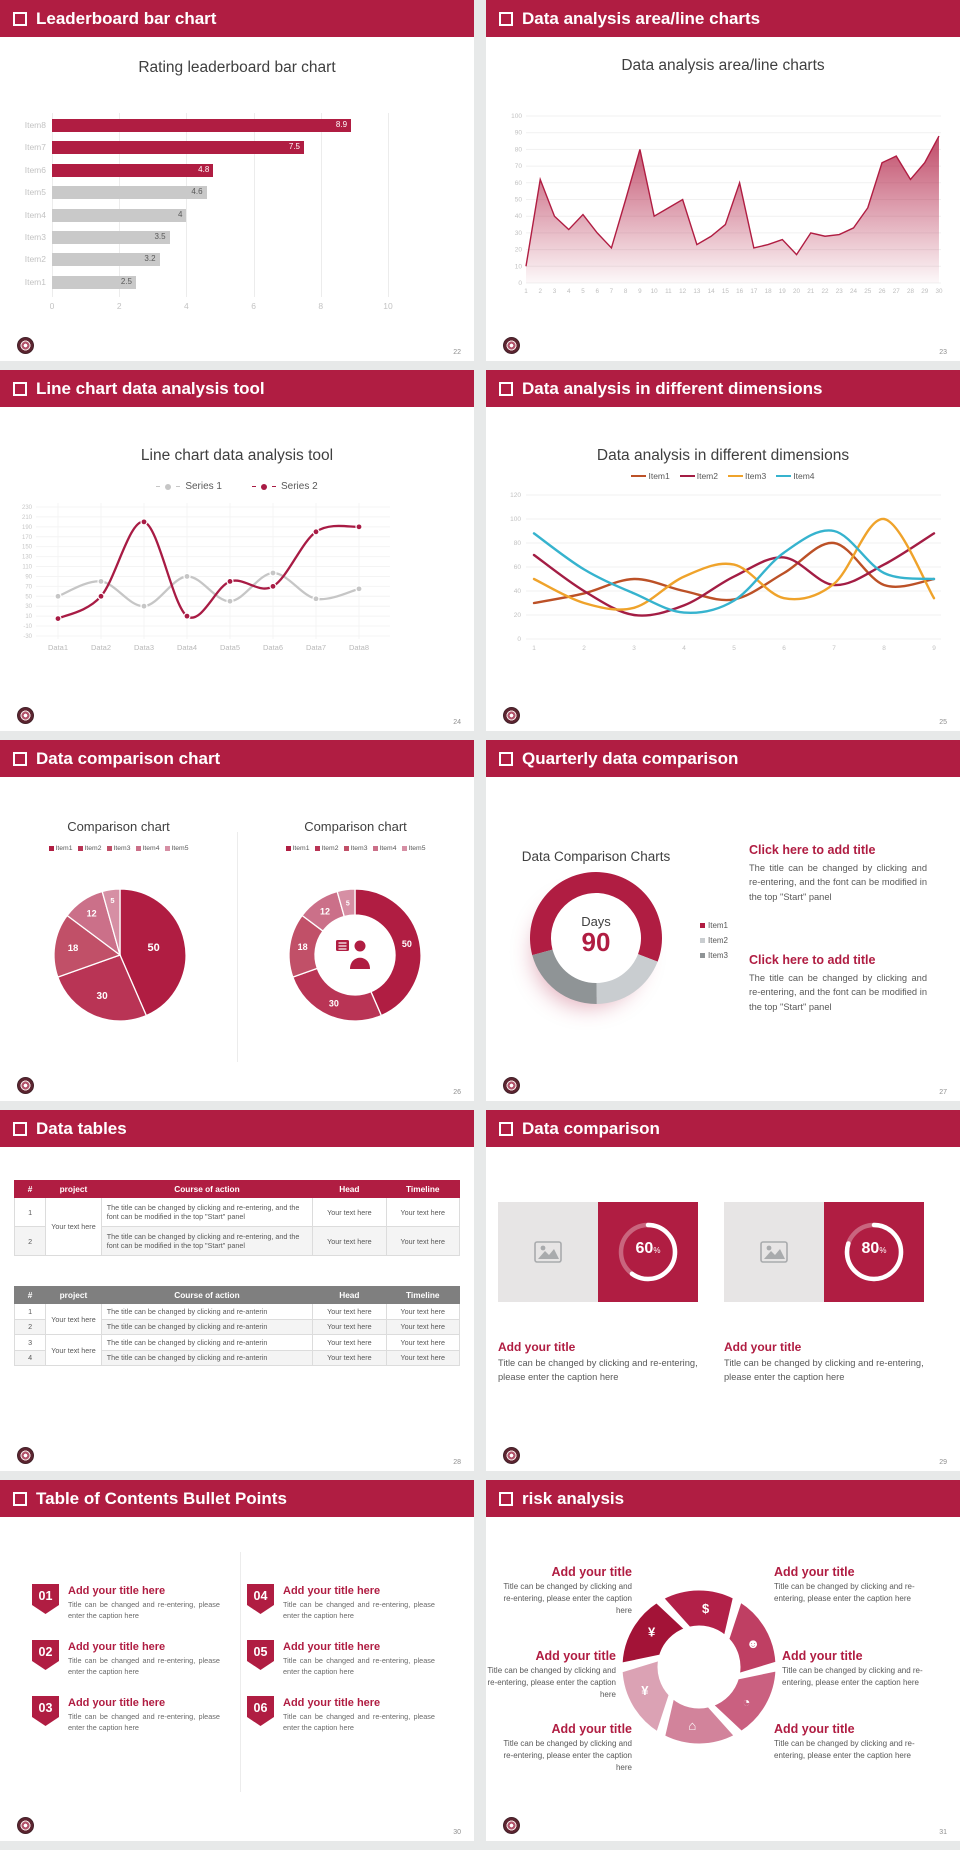  I want to click on y-tick-label: 70, so click(28, 587).